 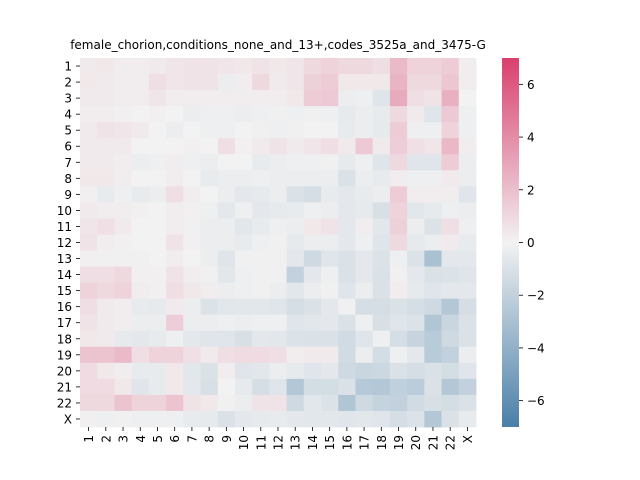 I want to click on heatmap-cell-6-X, so click(x=467, y=146).